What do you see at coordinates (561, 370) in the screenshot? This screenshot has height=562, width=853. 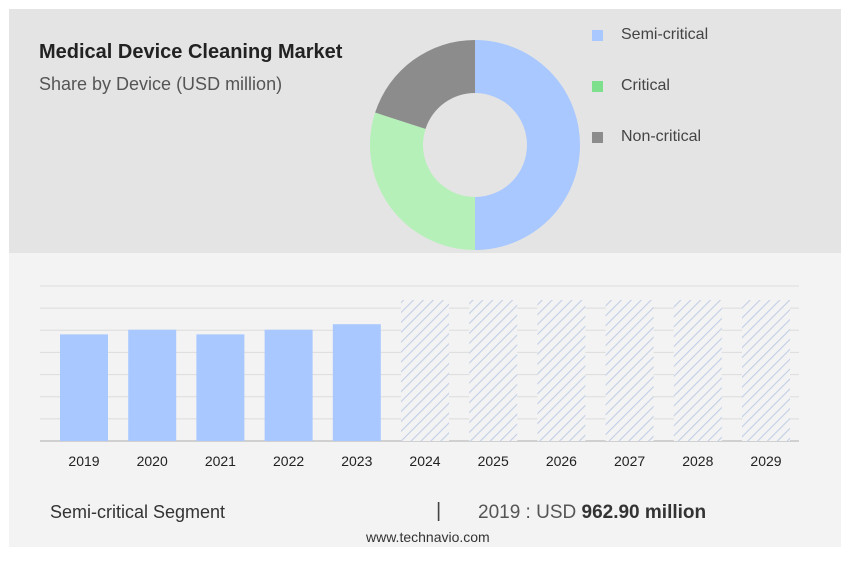 I see `forecast-bar-2026` at bounding box center [561, 370].